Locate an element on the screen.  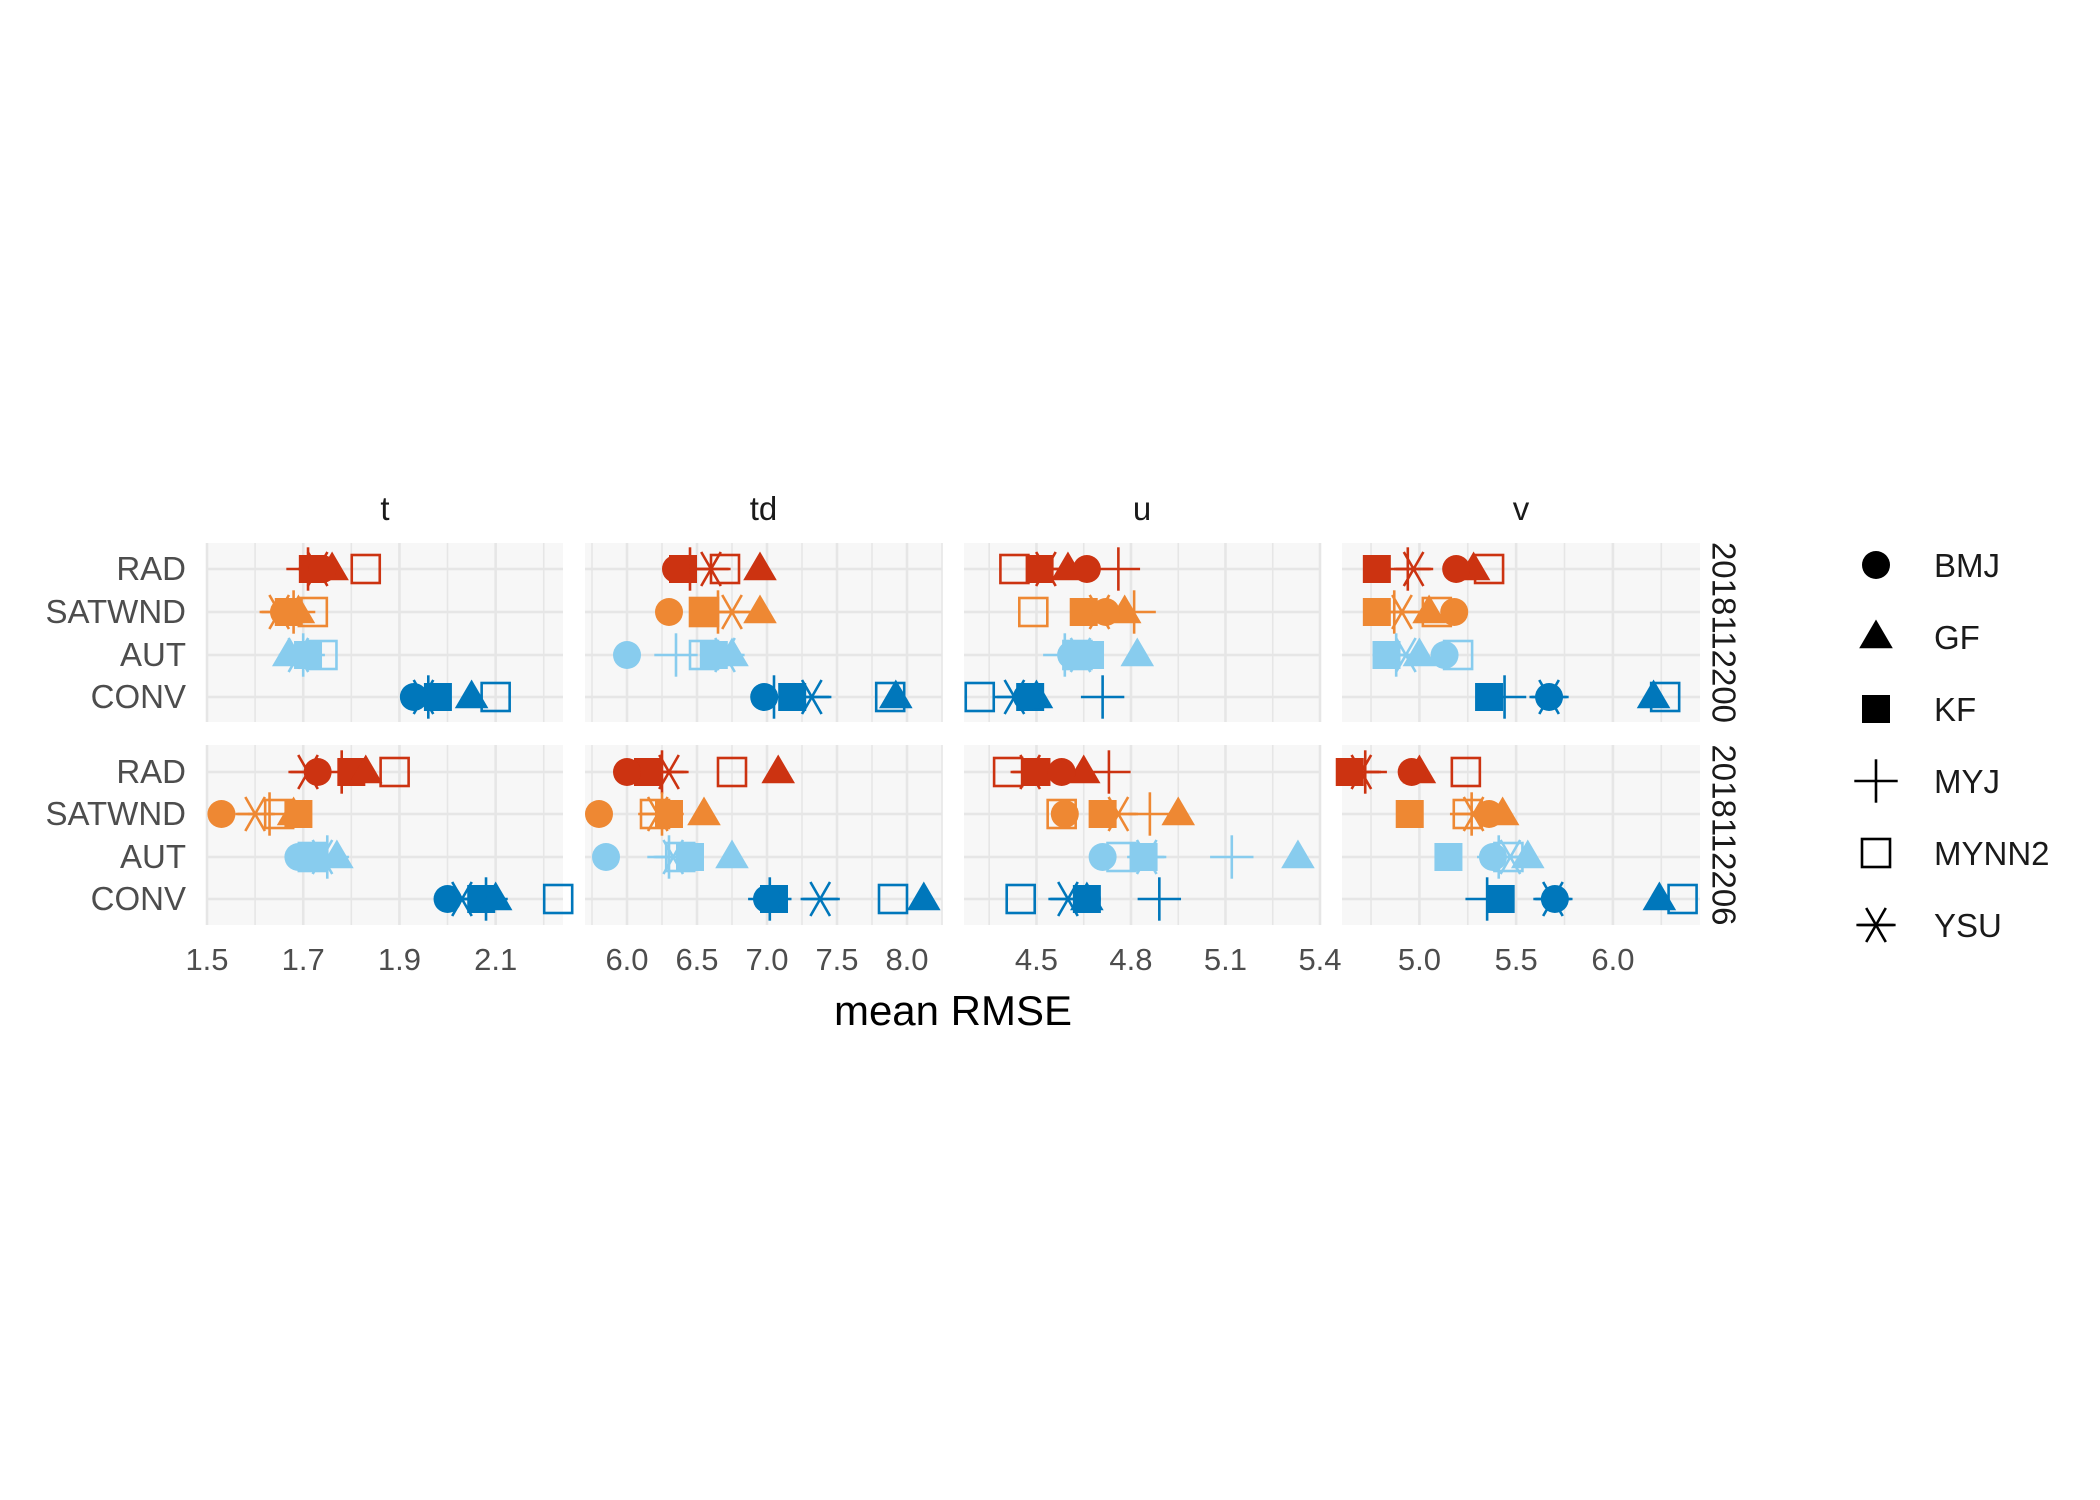
point-u-2018112206-RAD-GF is located at coordinates (1083, 769).